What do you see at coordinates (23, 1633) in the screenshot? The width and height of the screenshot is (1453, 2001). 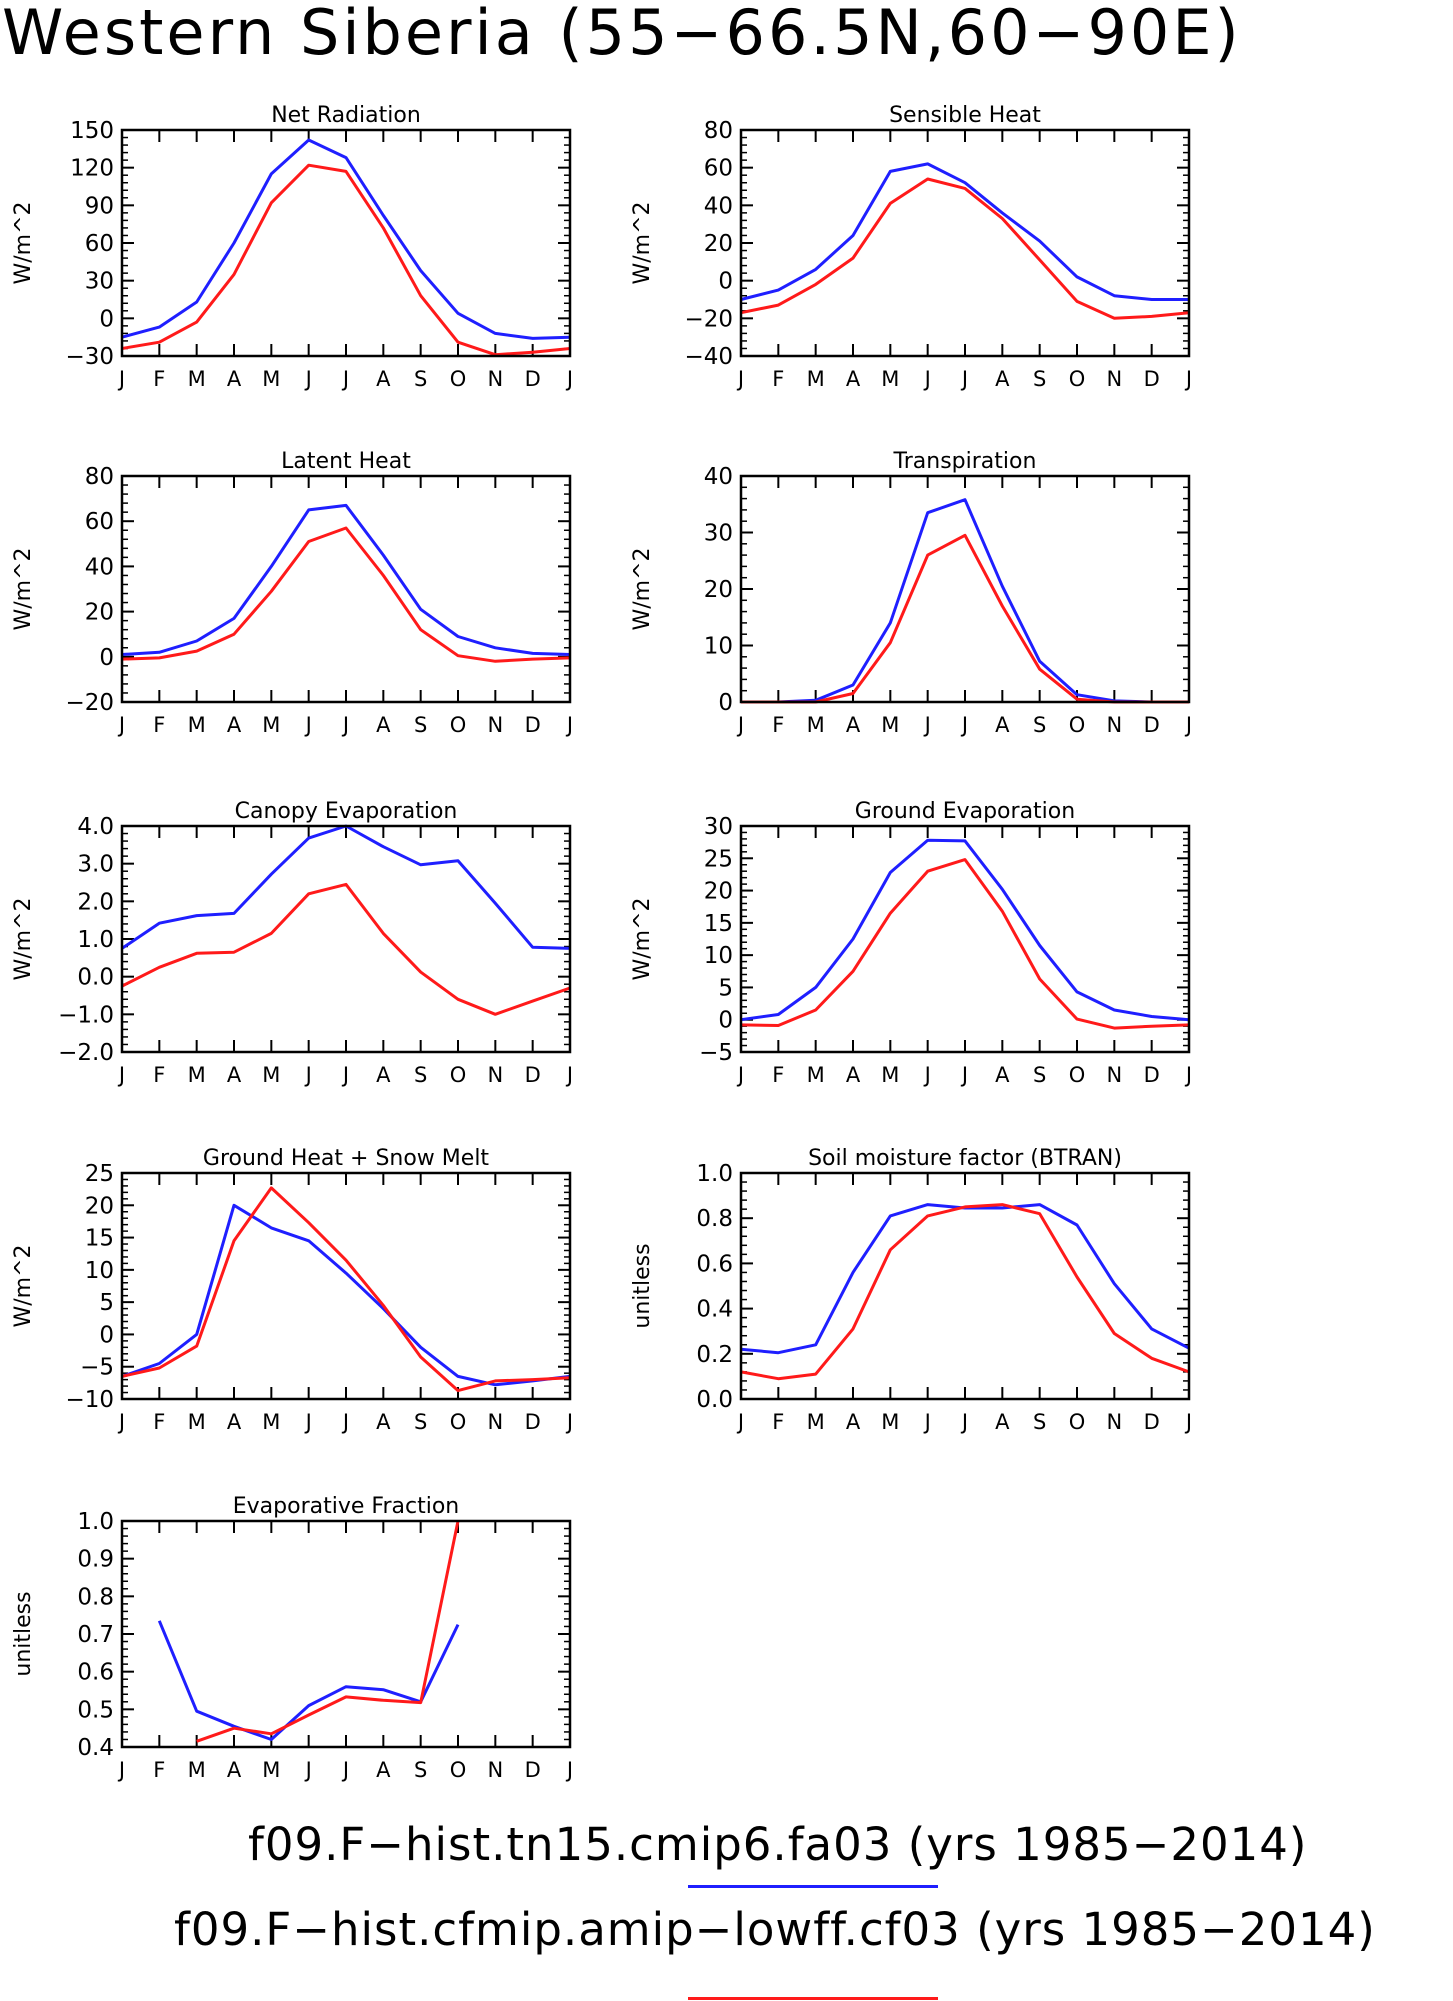 I see `y-axis-label: unitless` at bounding box center [23, 1633].